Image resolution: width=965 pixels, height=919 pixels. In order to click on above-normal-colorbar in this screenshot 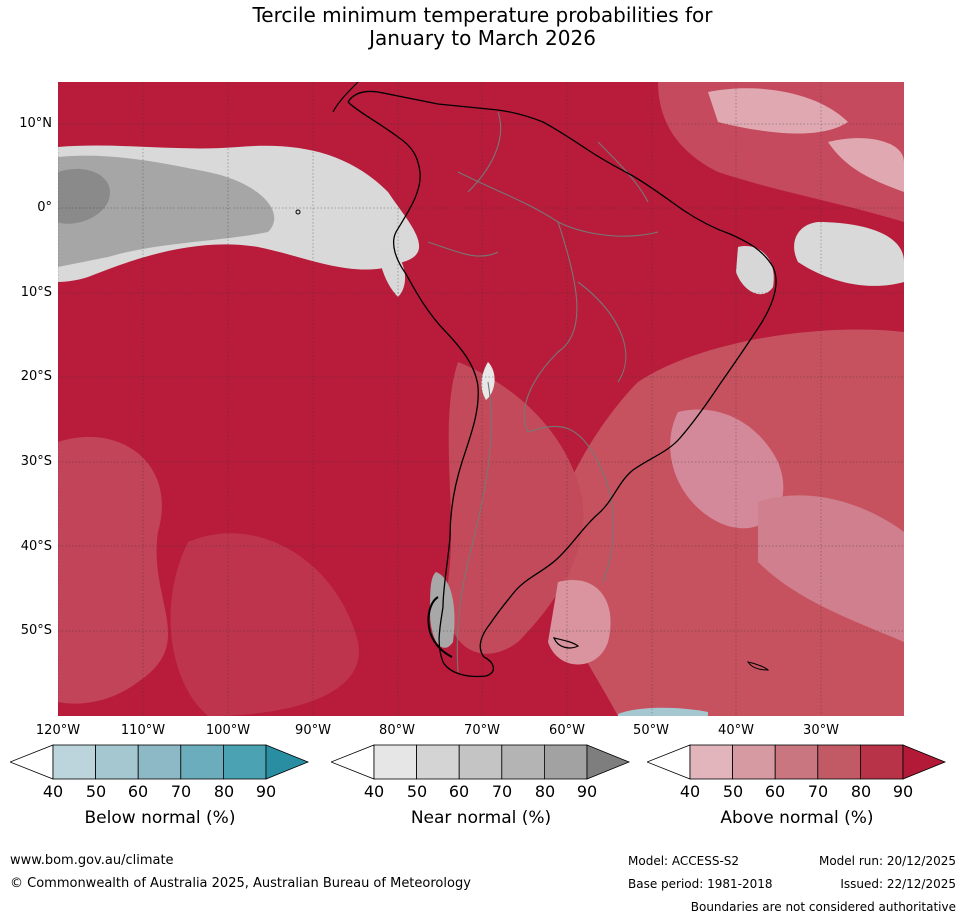, I will do `click(797, 762)`.